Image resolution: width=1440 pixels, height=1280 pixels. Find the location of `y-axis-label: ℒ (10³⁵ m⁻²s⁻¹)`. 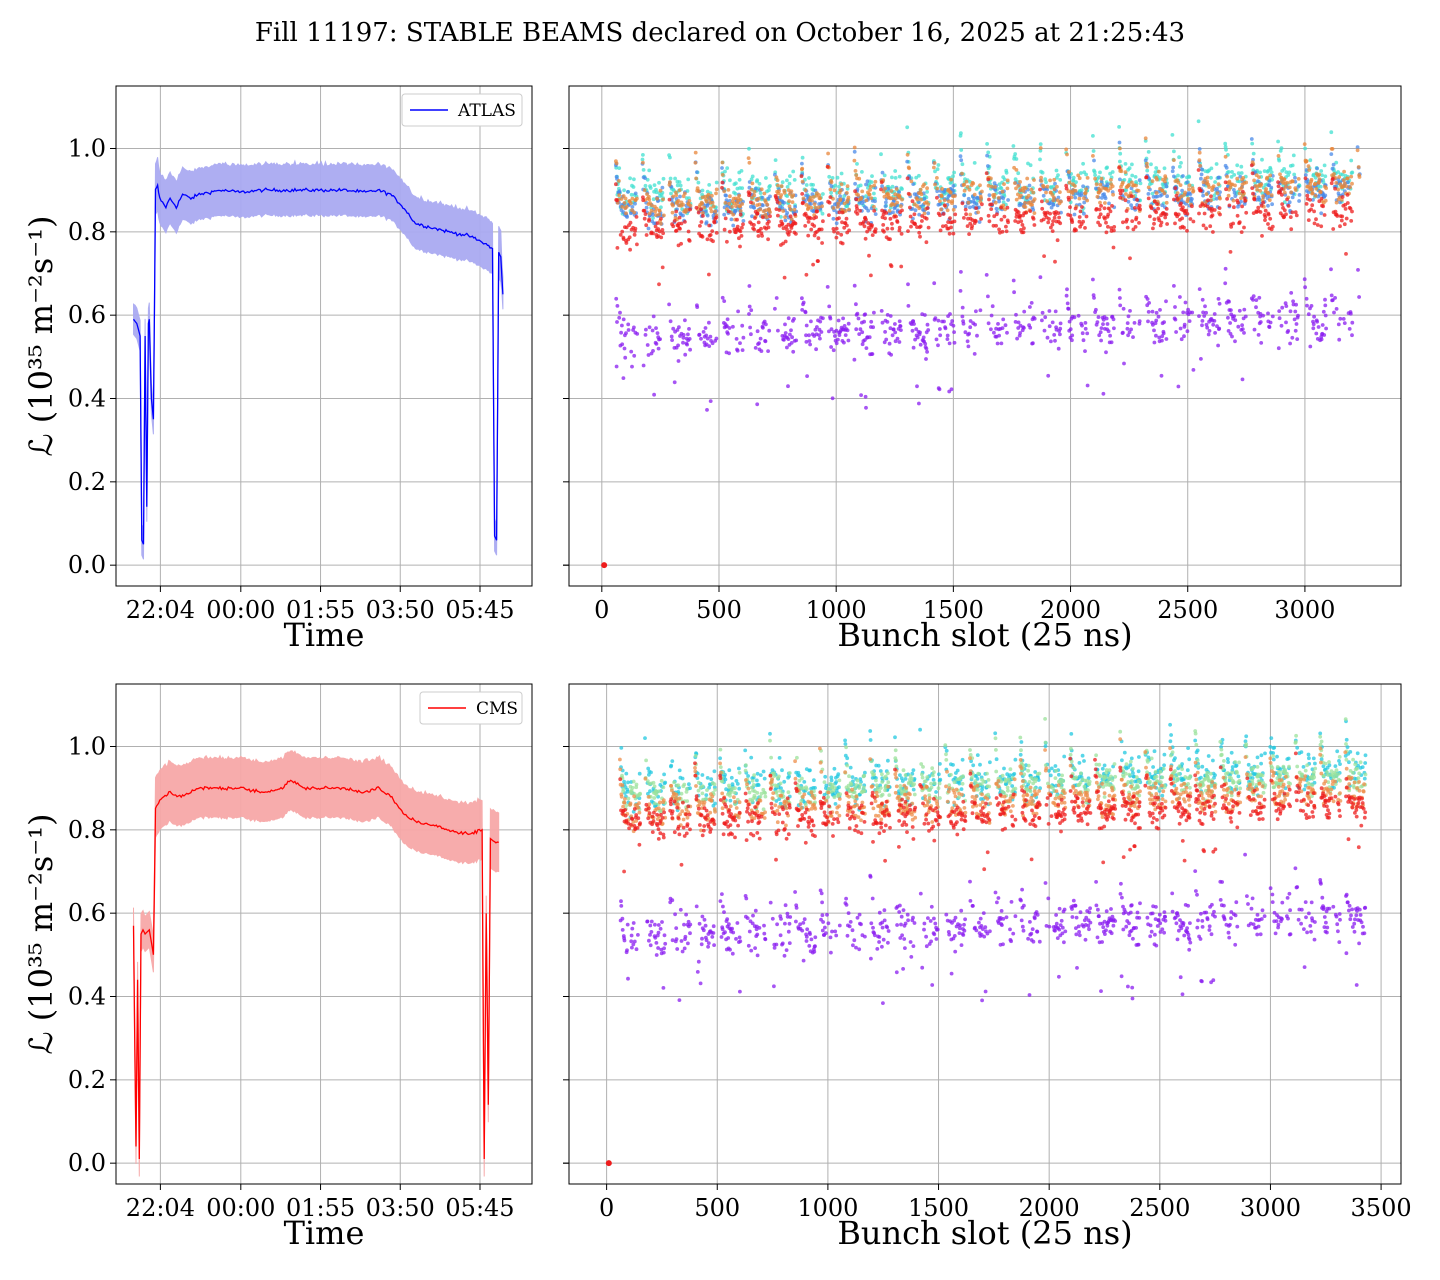

y-axis-label: ℒ (10³⁵ m⁻²s⁻¹) is located at coordinates (41, 934).